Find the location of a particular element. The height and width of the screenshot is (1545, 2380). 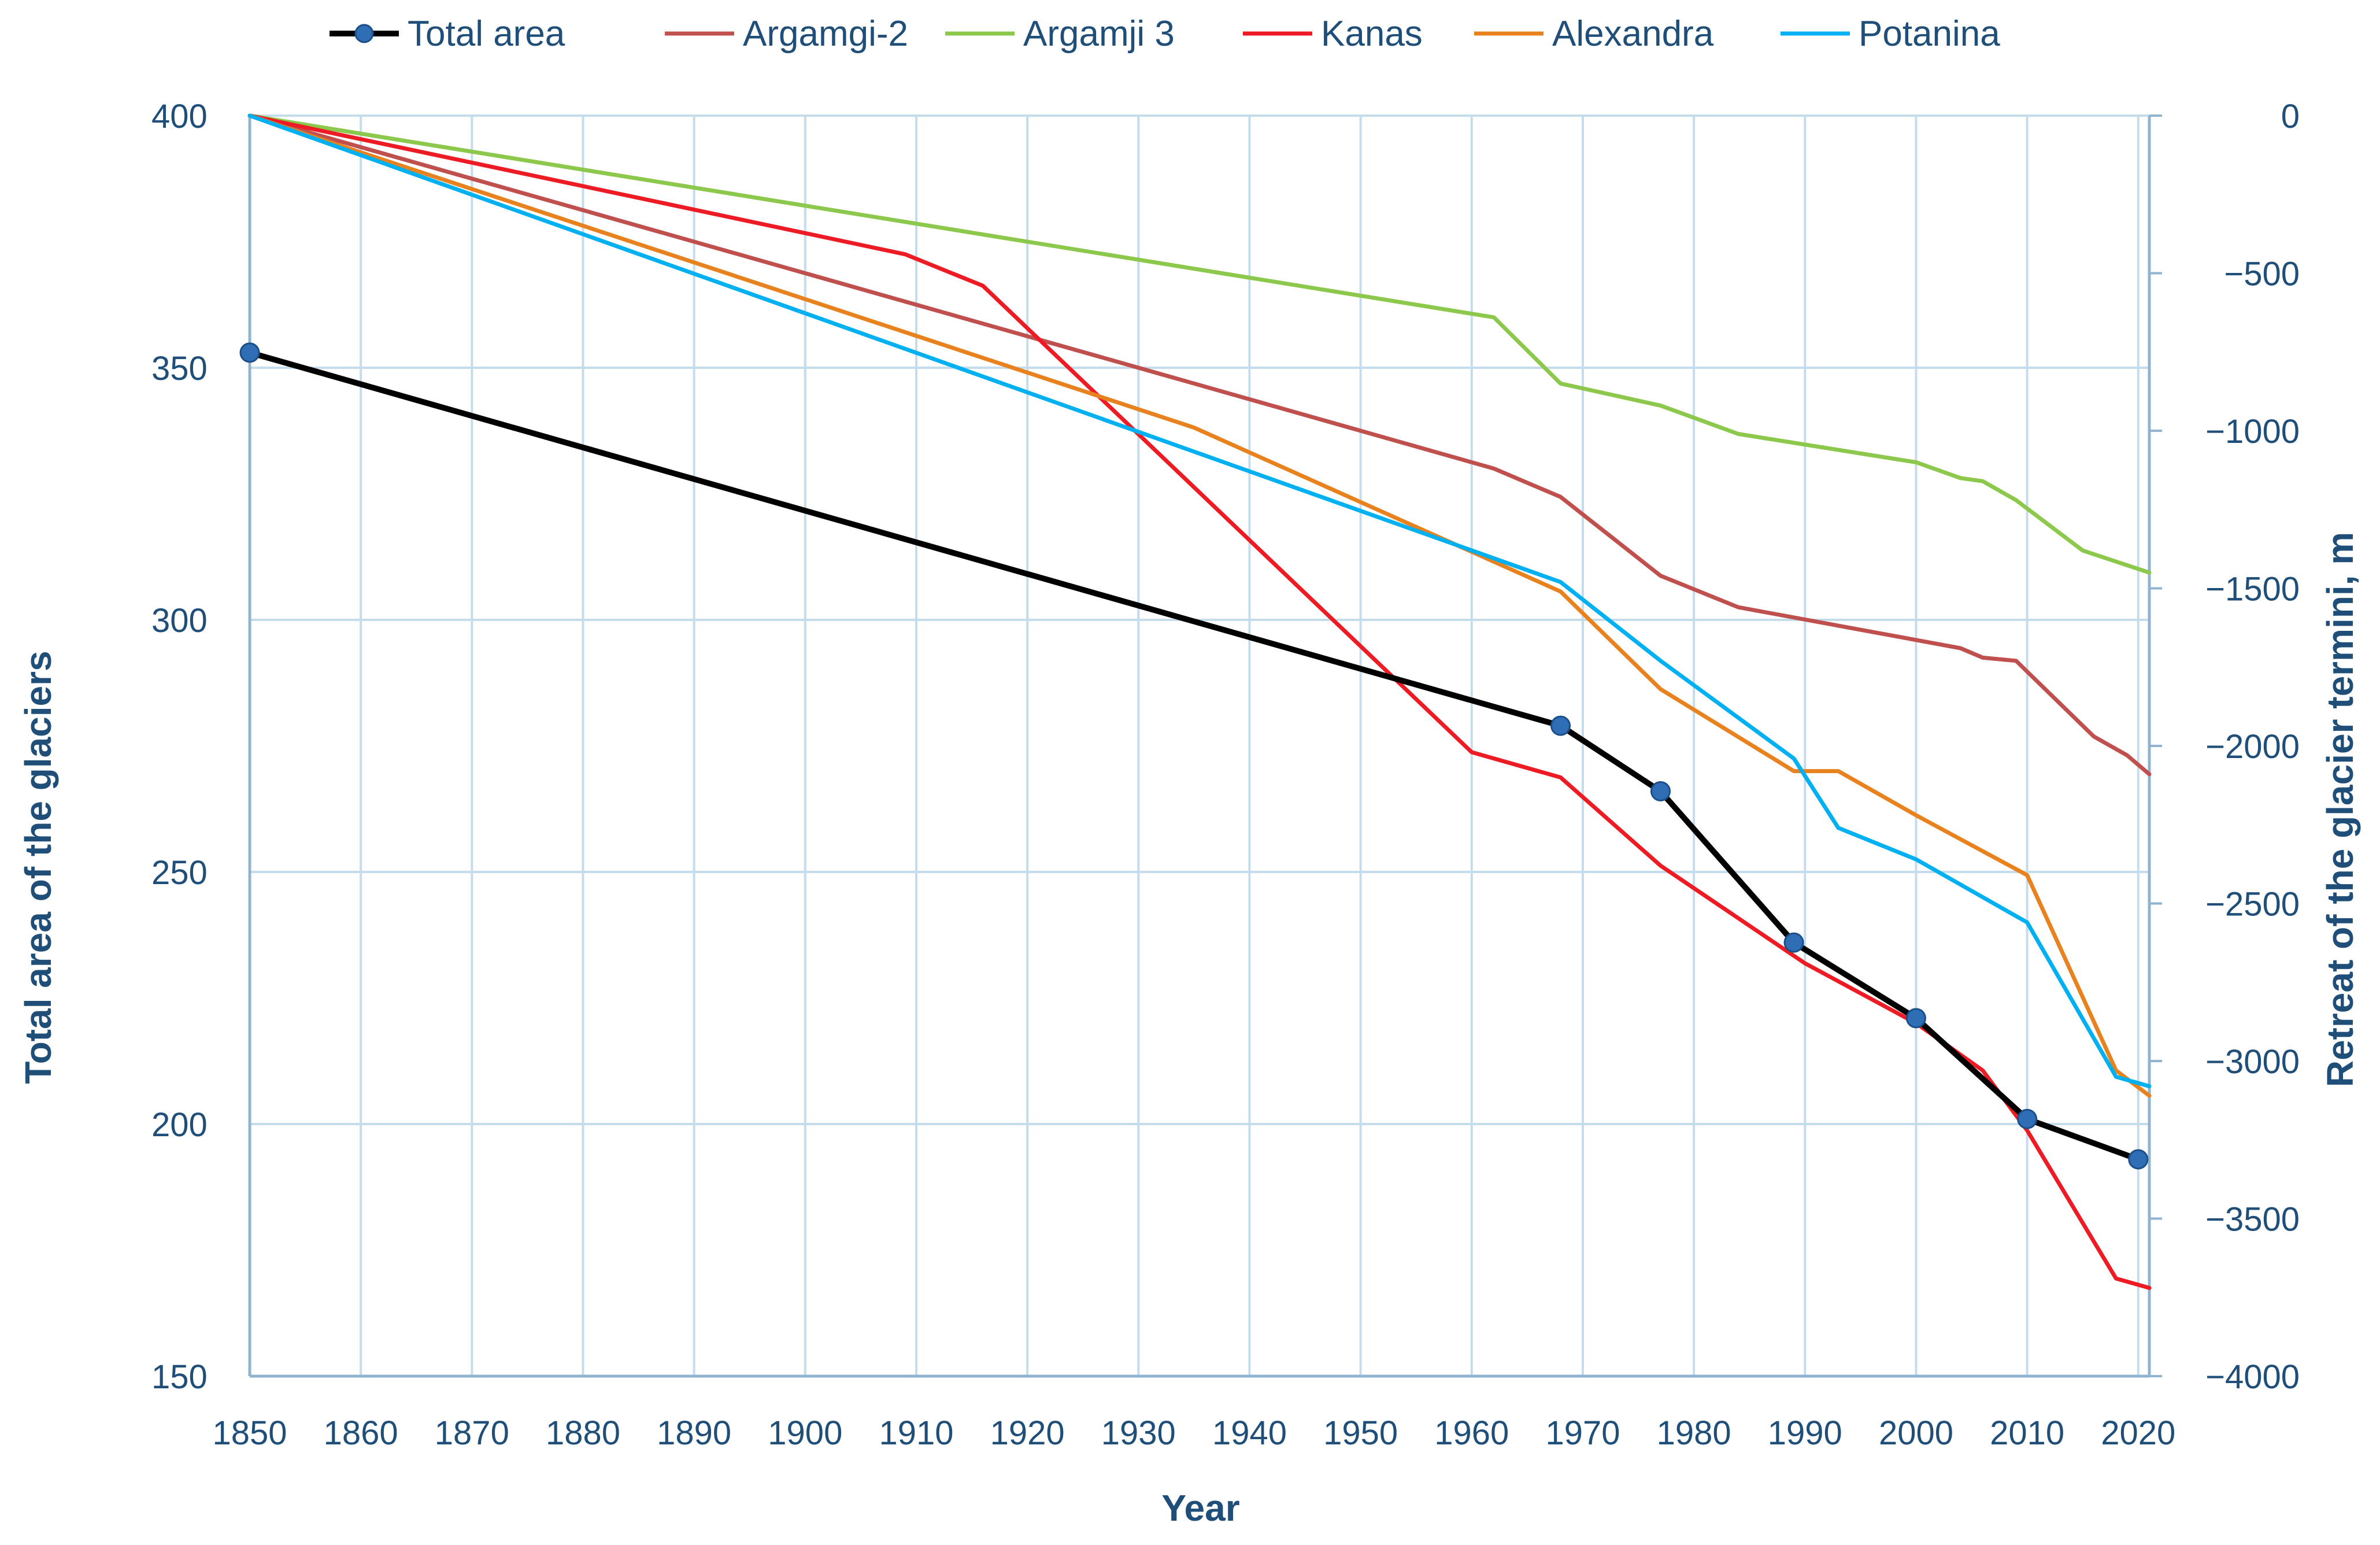

x-tick-label: 1990 is located at coordinates (1805, 1433).